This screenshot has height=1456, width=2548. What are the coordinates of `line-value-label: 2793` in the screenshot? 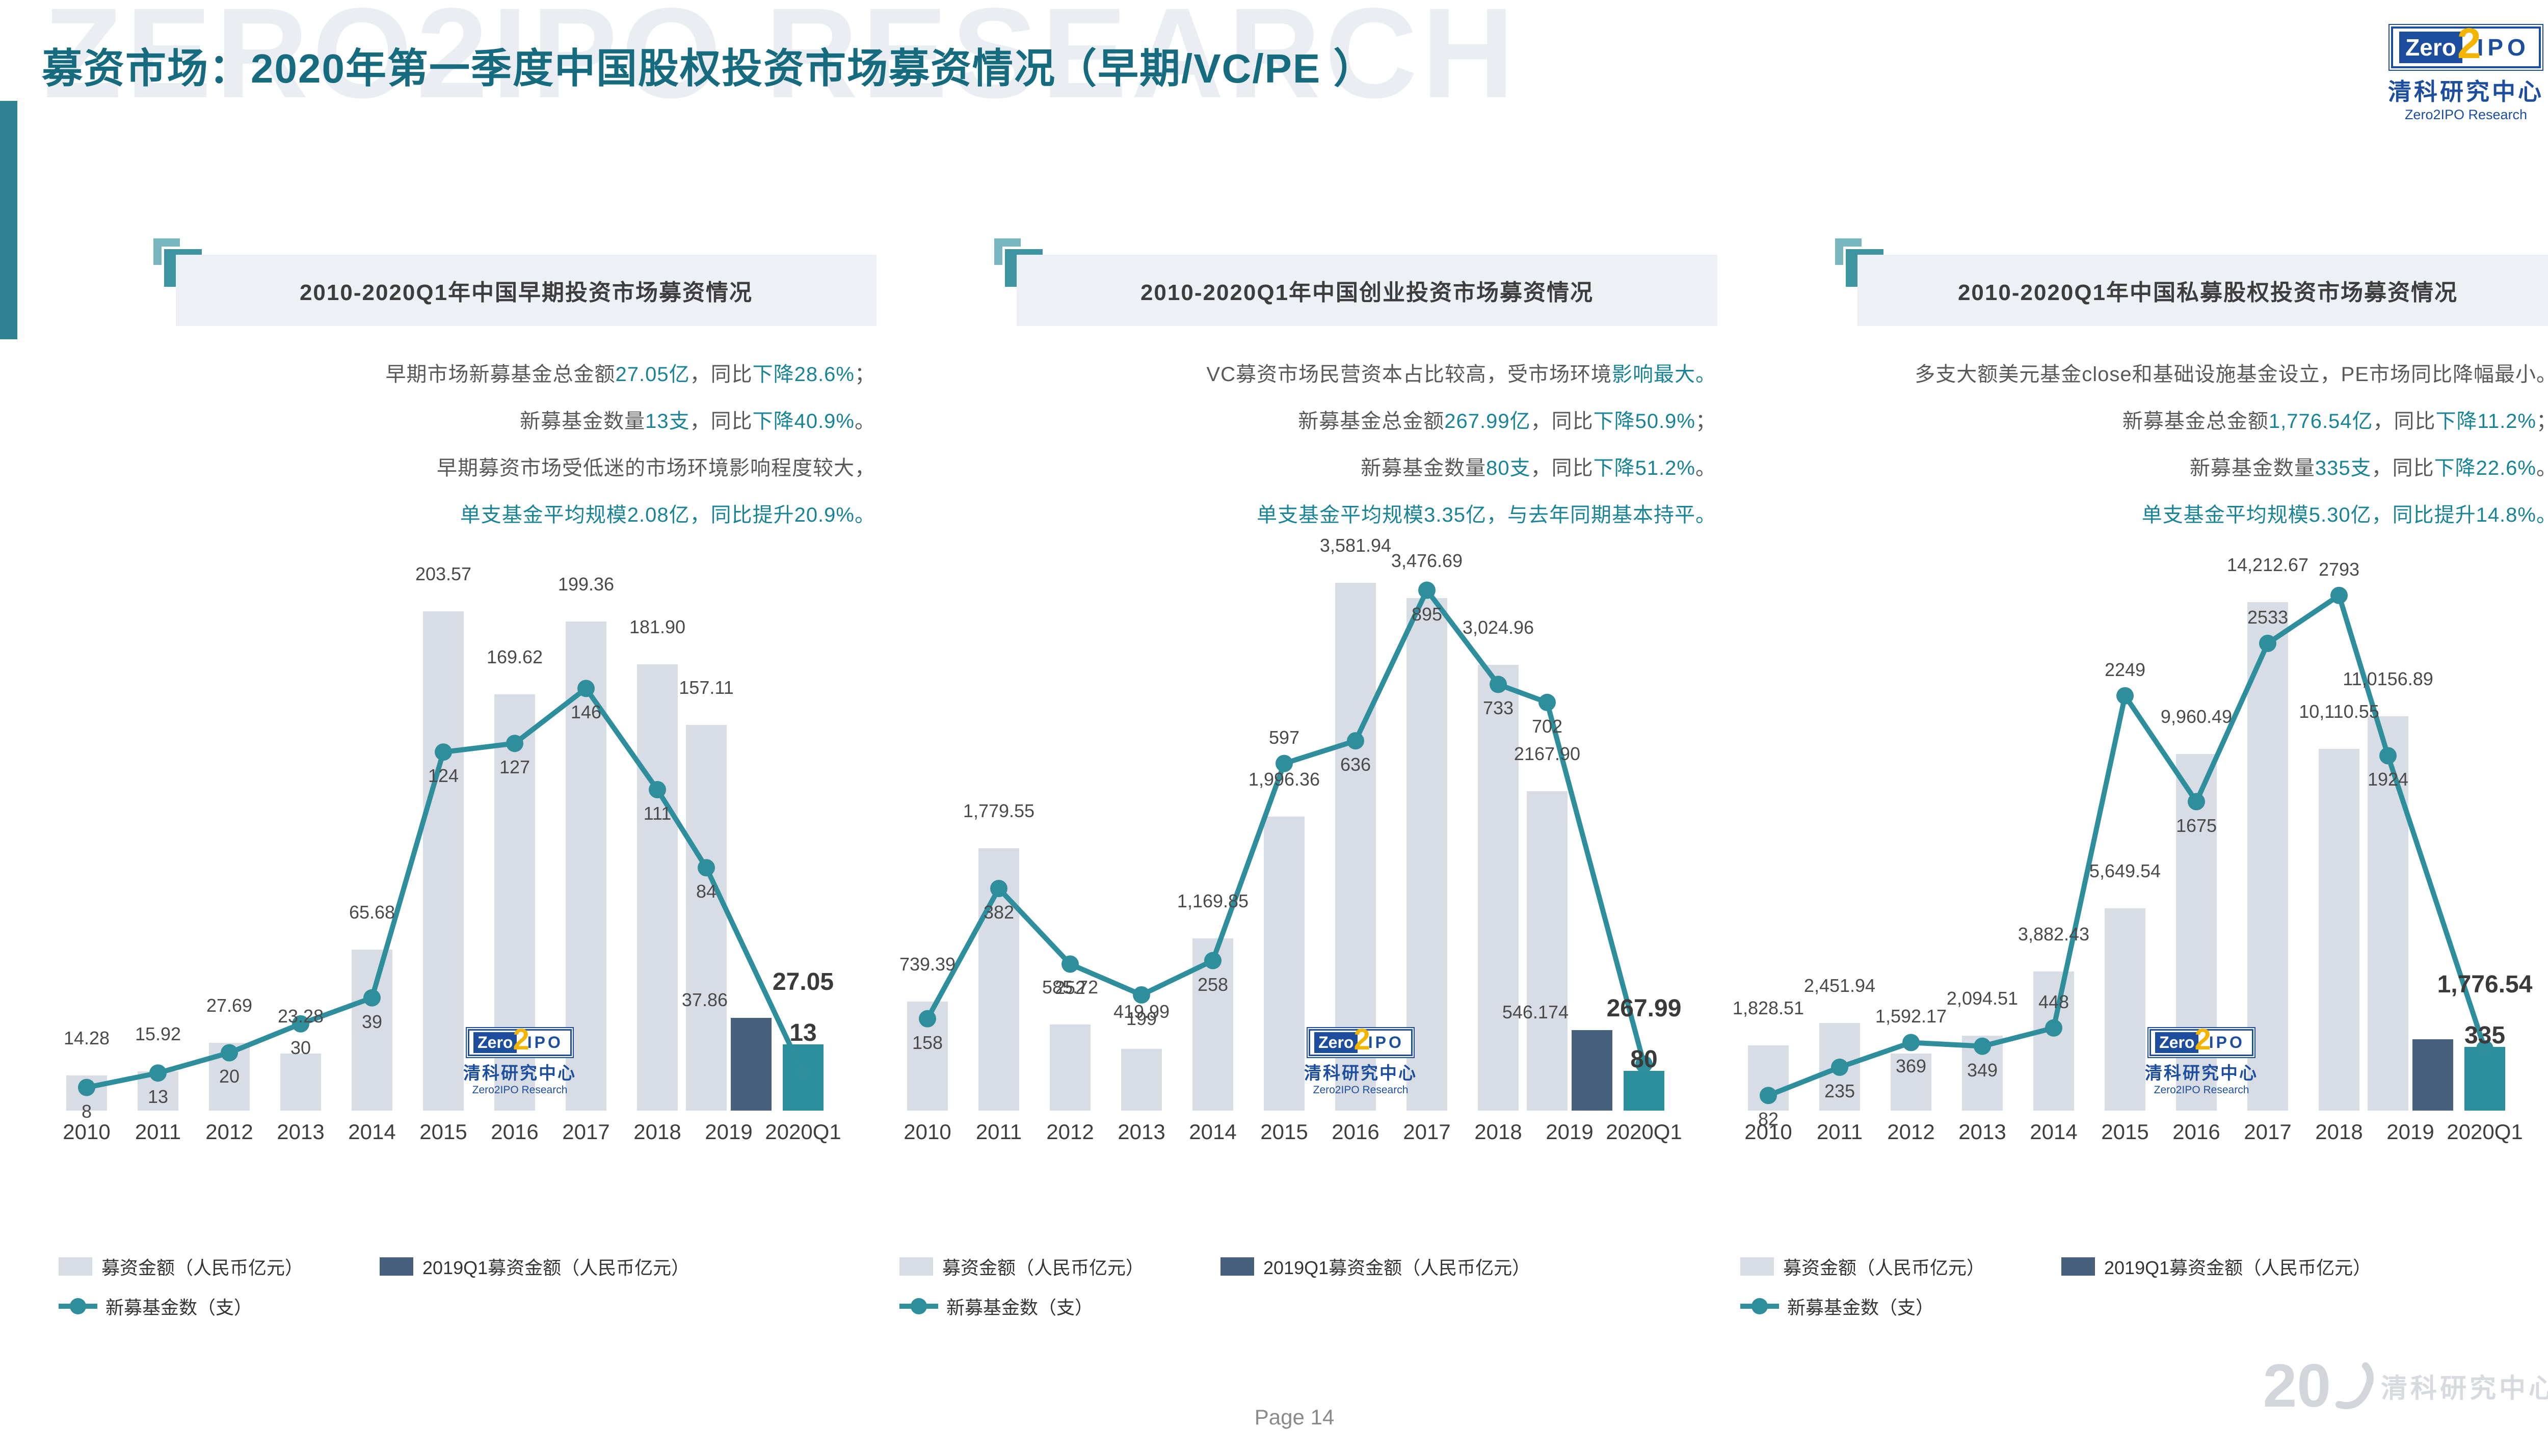 It's located at (2339, 569).